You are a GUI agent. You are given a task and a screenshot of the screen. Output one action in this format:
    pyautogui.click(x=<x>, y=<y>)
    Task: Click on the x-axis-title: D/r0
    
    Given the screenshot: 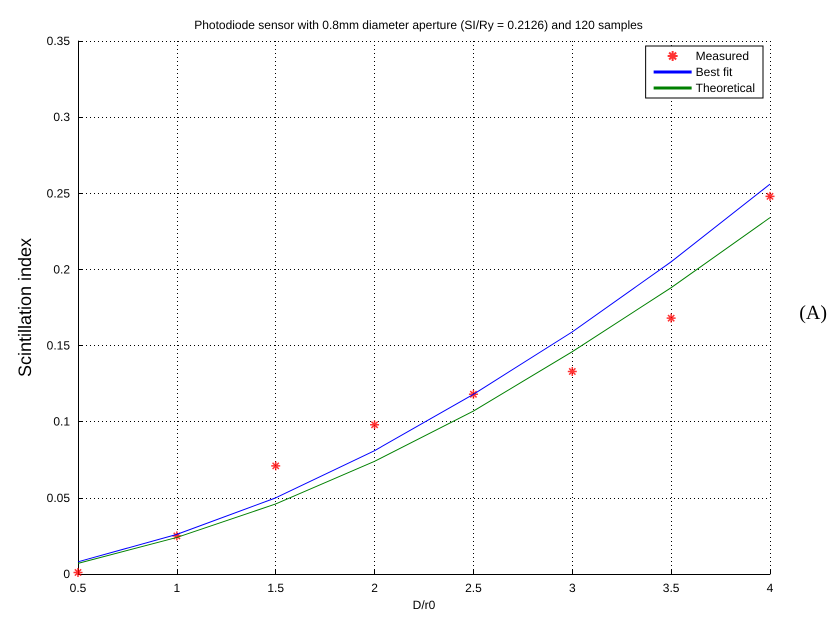 What is the action you would take?
    pyautogui.click(x=424, y=605)
    